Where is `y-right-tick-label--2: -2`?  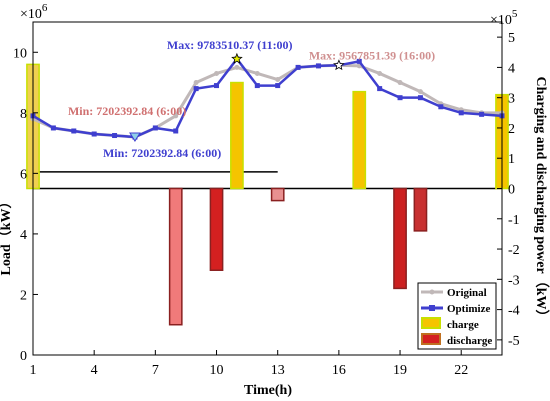 y-right-tick-label--2: -2 is located at coordinates (514, 250).